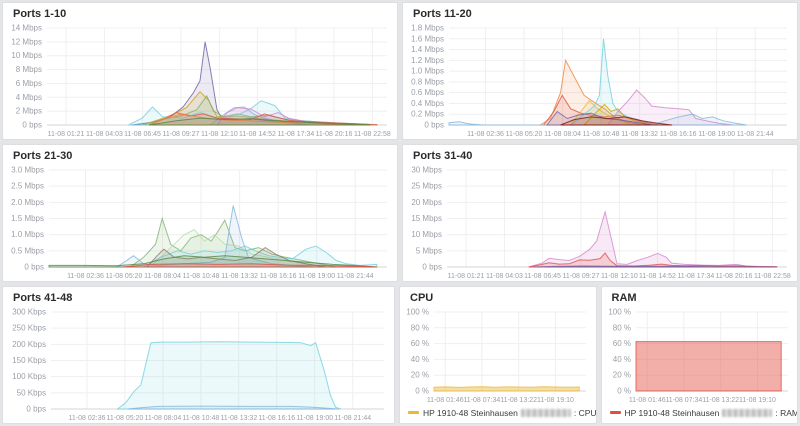 Image resolution: width=800 pixels, height=426 pixels. What do you see at coordinates (219, 134) in the screenshot?
I see `svg-text: 11-08 12:10` at bounding box center [219, 134].